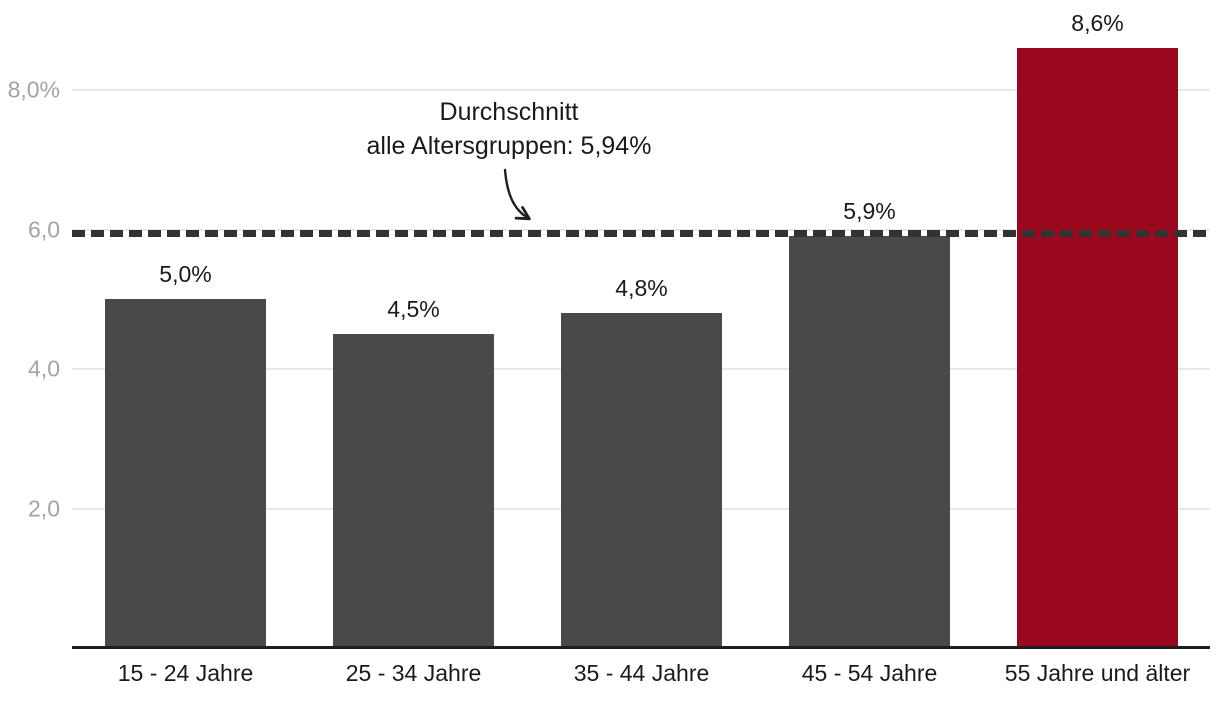  I want to click on bar-value-label: 5,0%, so click(185, 274).